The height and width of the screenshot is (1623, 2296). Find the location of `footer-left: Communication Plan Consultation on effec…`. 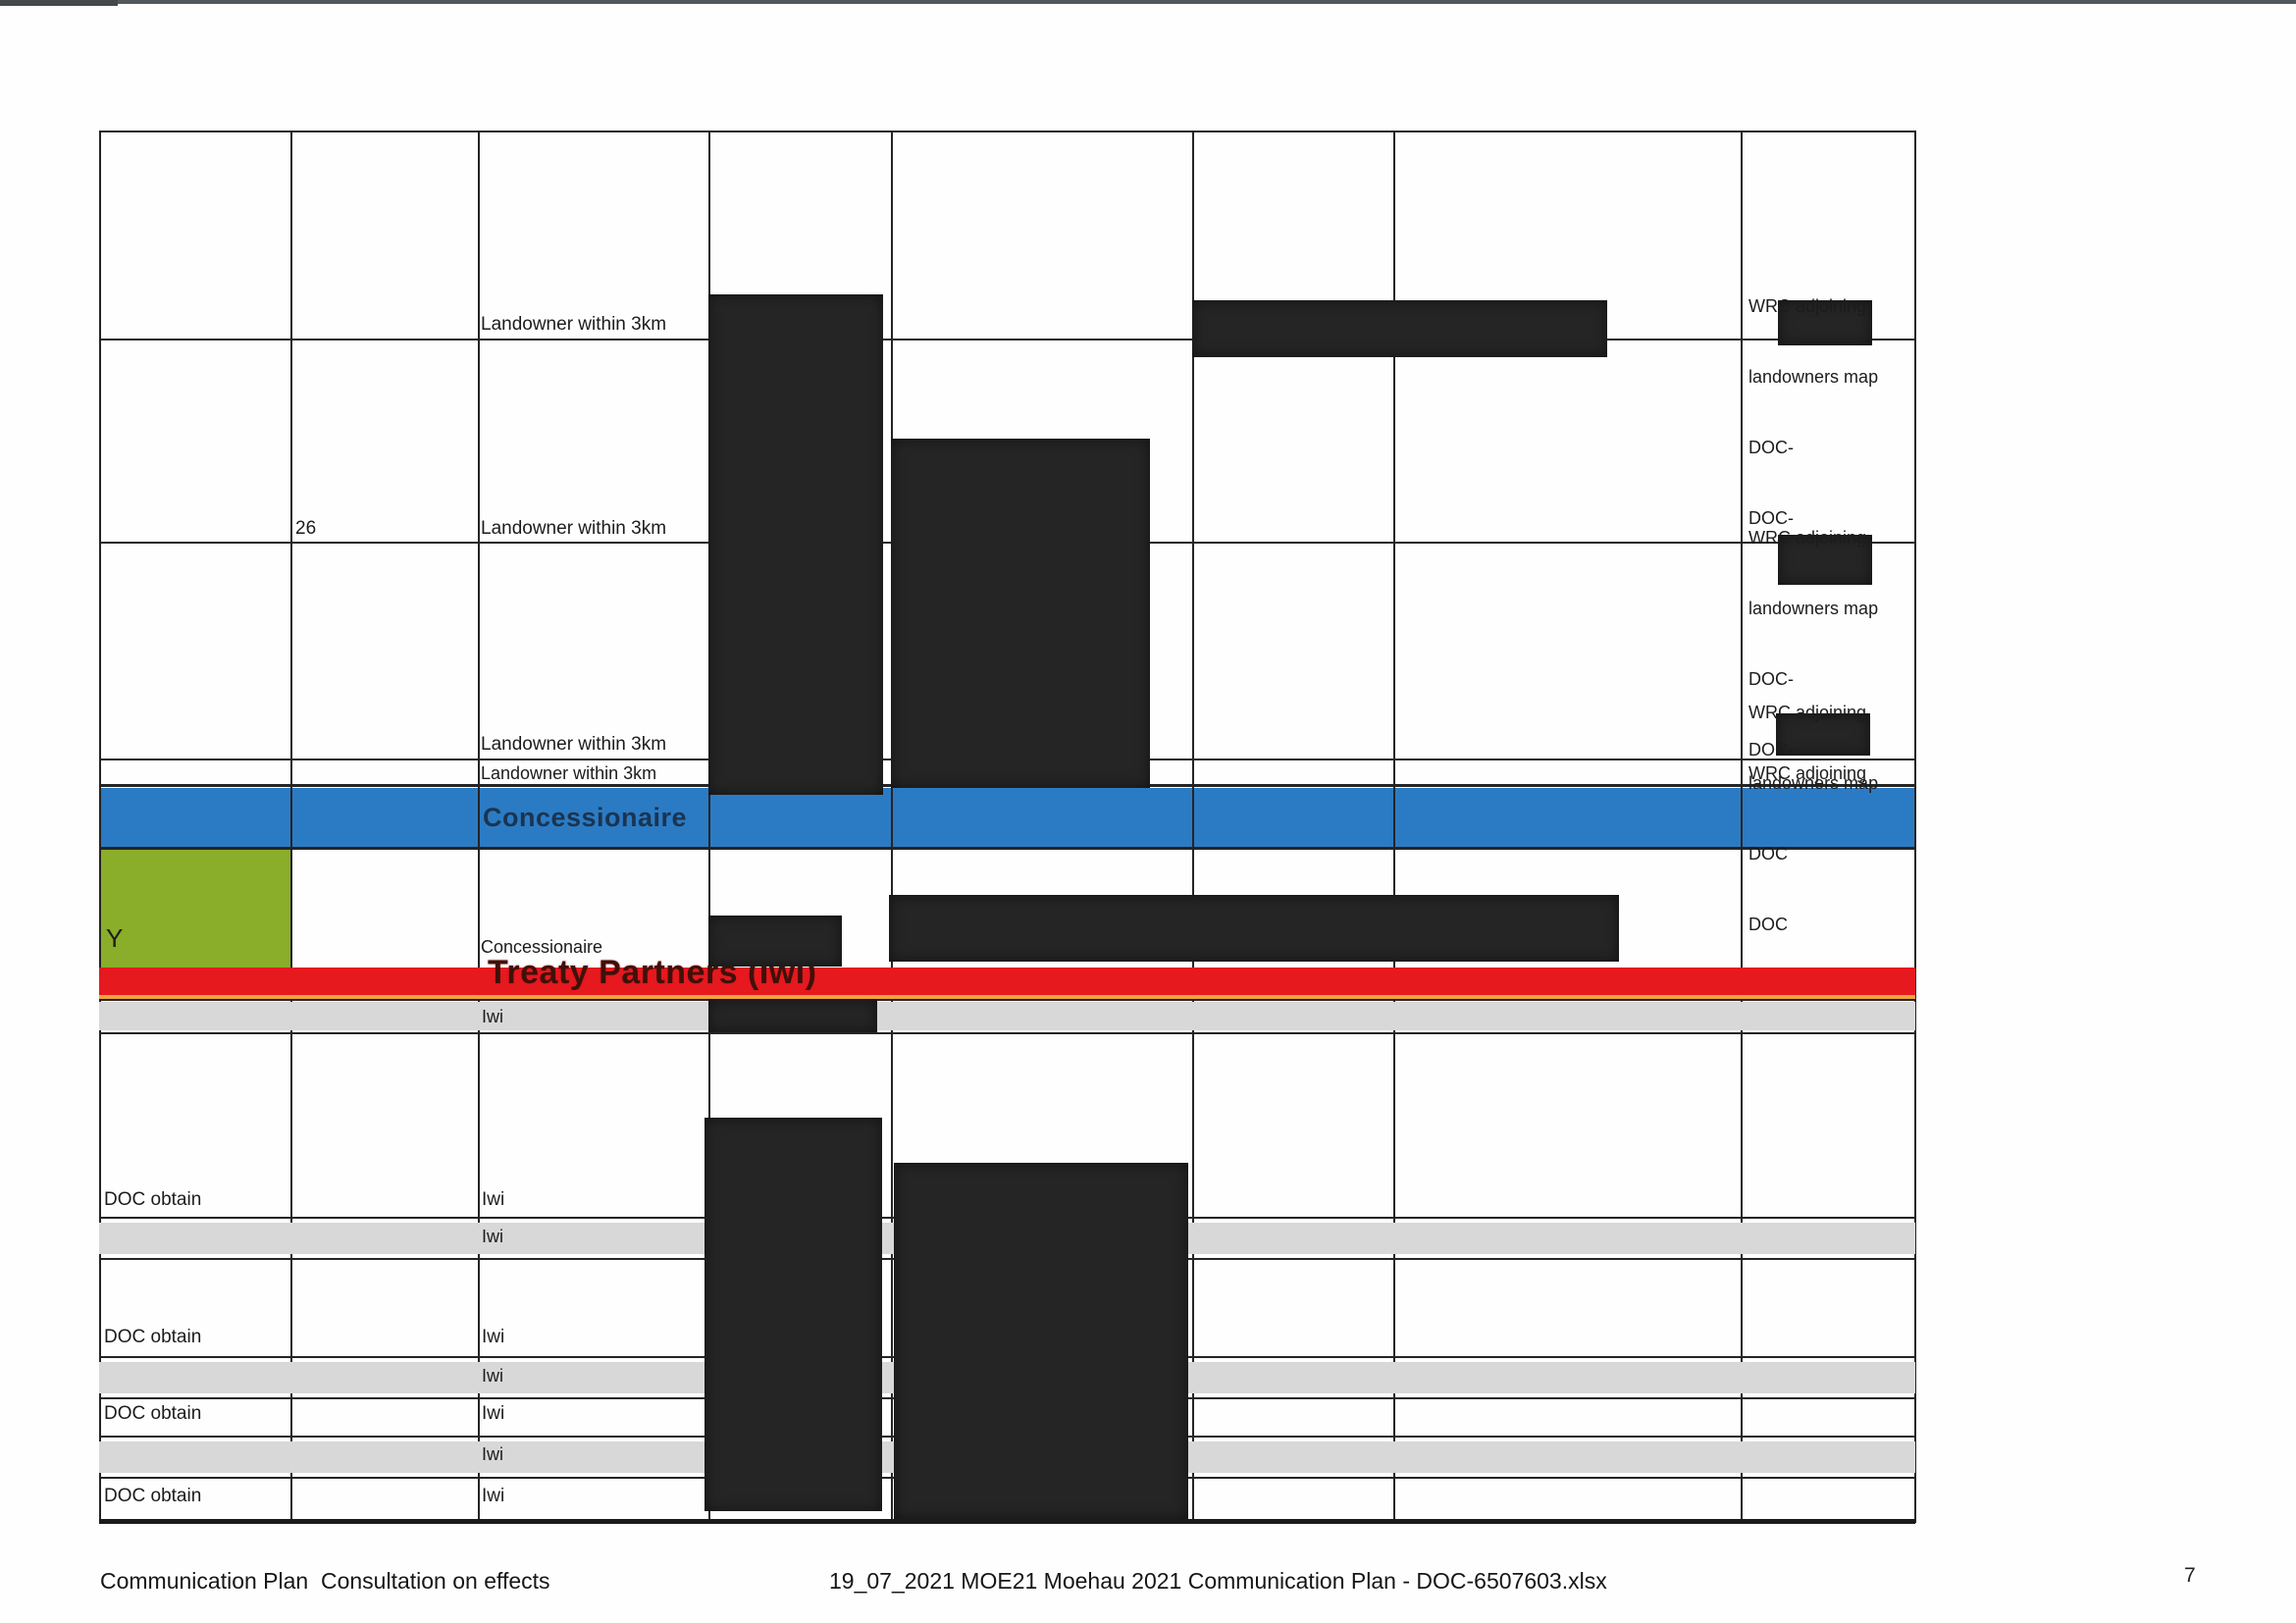

footer-left: Communication Plan Consultation on effec… is located at coordinates (325, 1581).